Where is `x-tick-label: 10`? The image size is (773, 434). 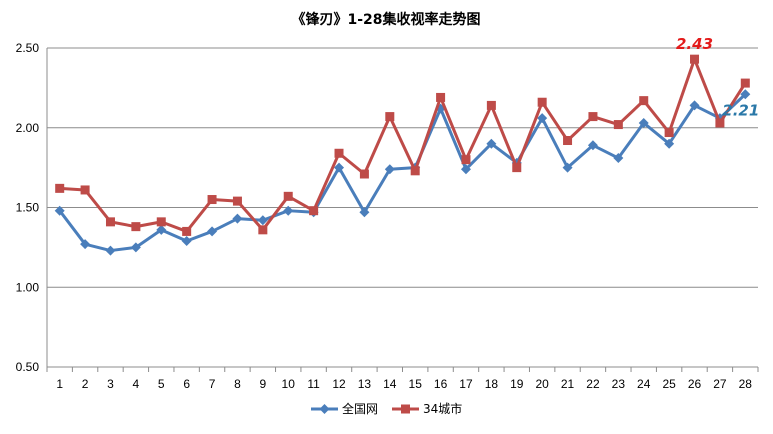 x-tick-label: 10 is located at coordinates (289, 384).